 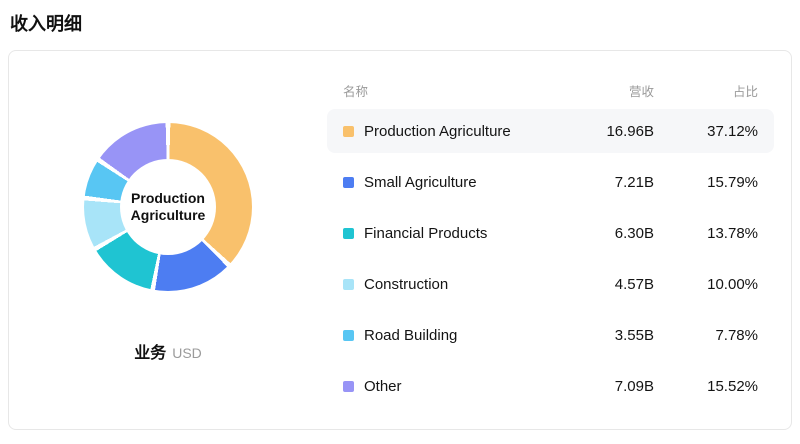 What do you see at coordinates (550, 233) in the screenshot?
I see `table-row: Financial Products 6.30B 13.78%` at bounding box center [550, 233].